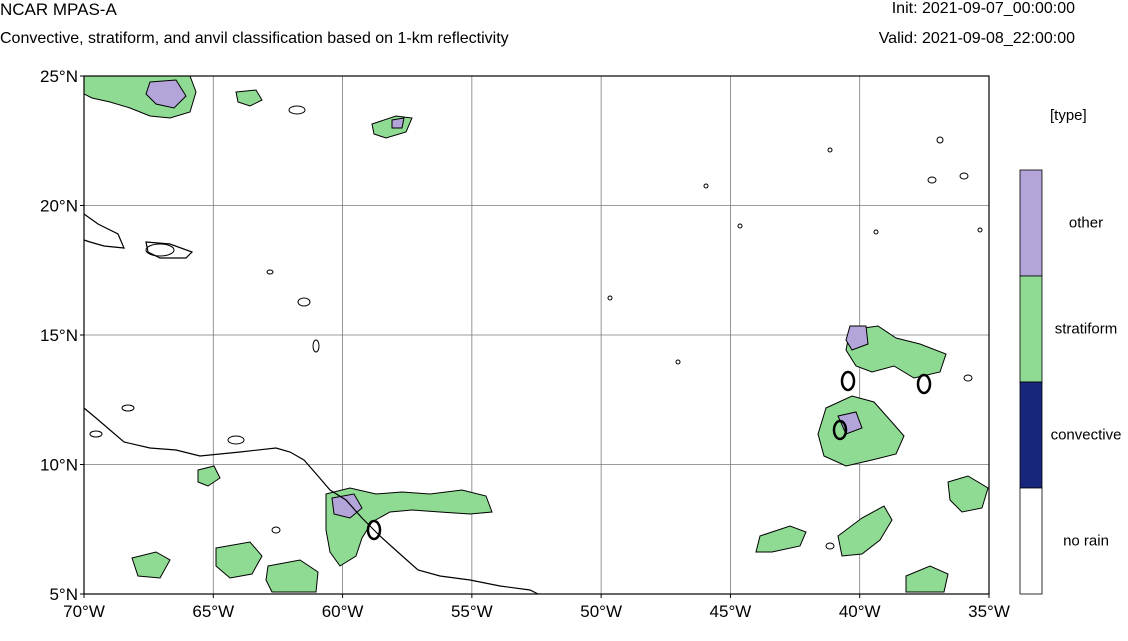  Describe the element at coordinates (59, 335) in the screenshot. I see `y-tick-label: 15°N` at that location.